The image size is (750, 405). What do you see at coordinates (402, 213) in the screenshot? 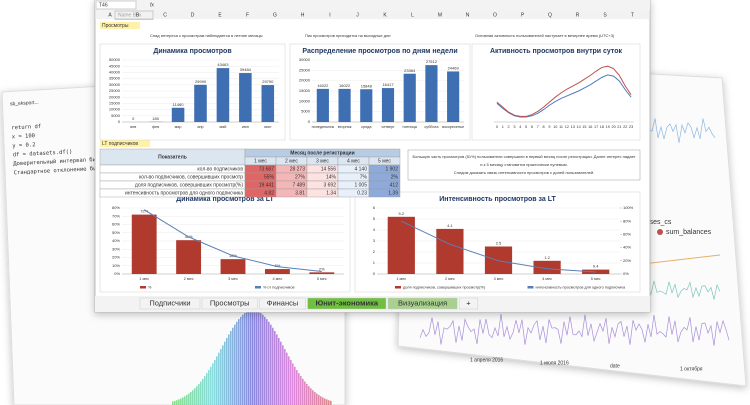
I see `data-label: 5.2` at bounding box center [402, 213].